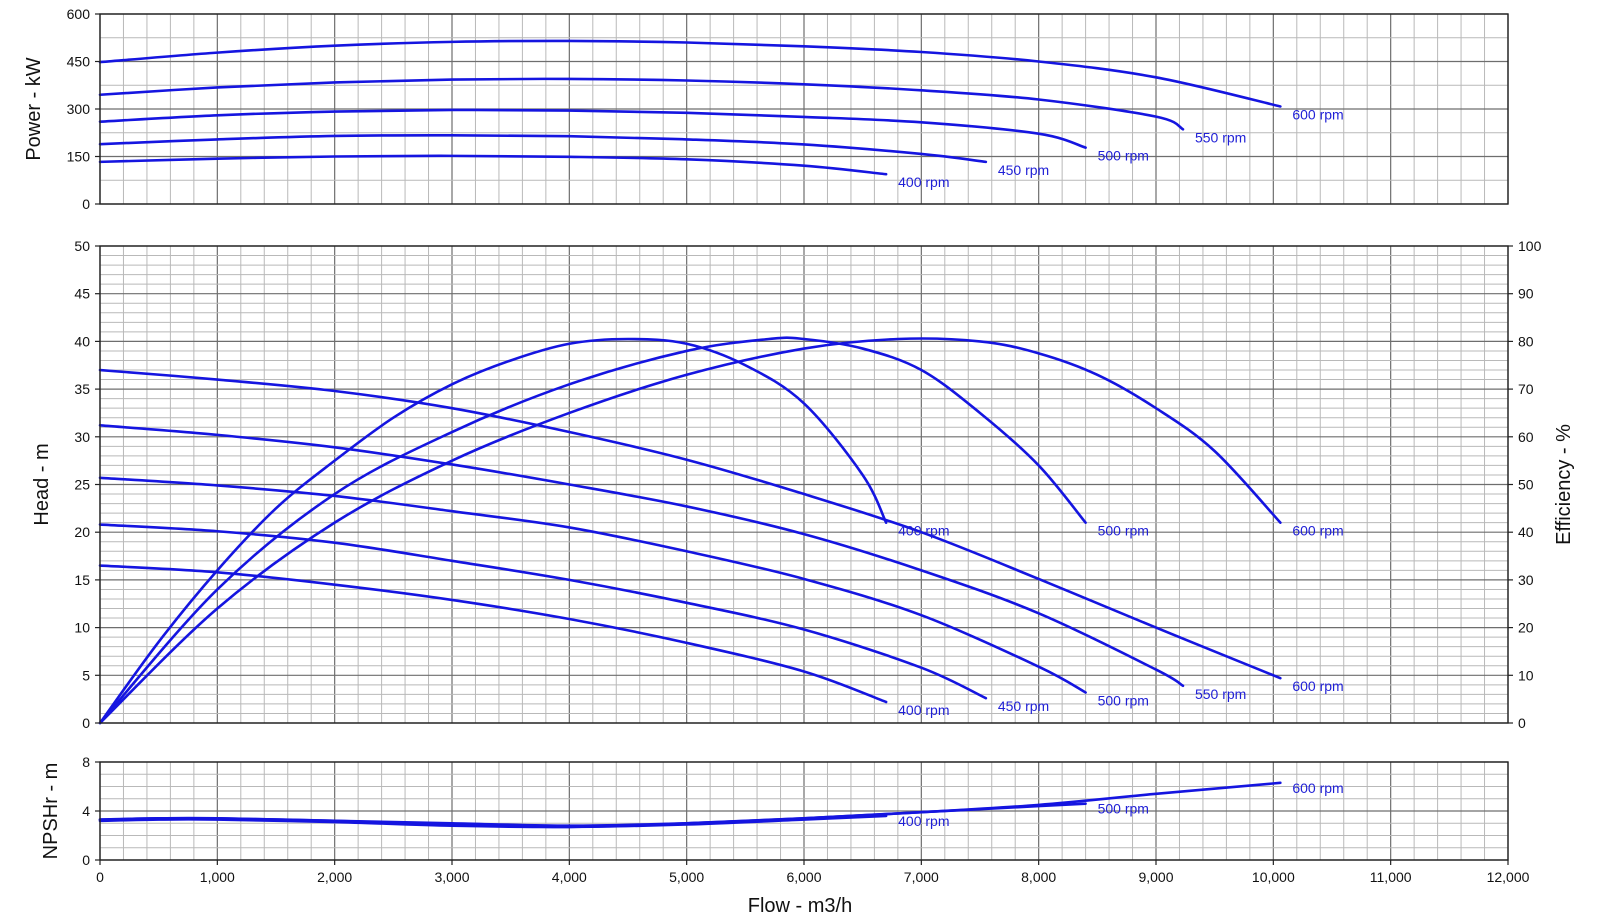 The width and height of the screenshot is (1600, 922). Describe the element at coordinates (334, 877) in the screenshot. I see `x-tick-label: 2,000` at that location.